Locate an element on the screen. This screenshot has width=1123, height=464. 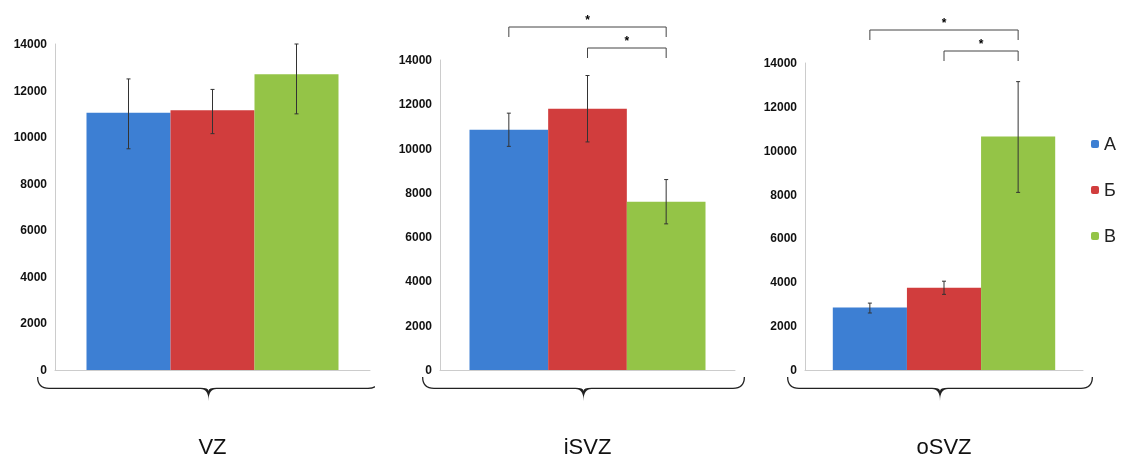
legend-label: Б is located at coordinates (1109, 190).